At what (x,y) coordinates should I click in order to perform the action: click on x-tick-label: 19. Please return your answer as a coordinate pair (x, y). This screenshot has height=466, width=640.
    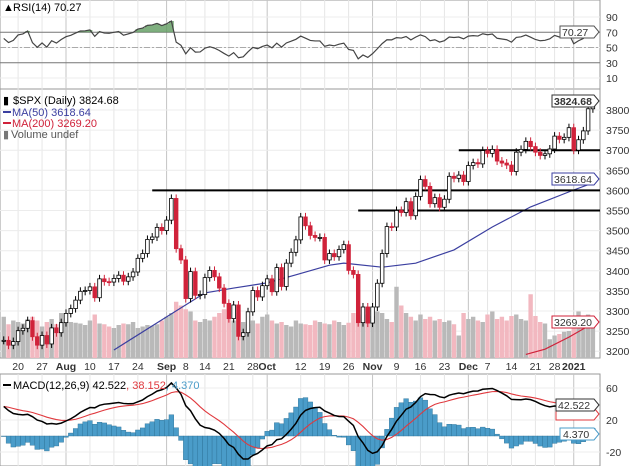
    Looking at the image, I should click on (325, 367).